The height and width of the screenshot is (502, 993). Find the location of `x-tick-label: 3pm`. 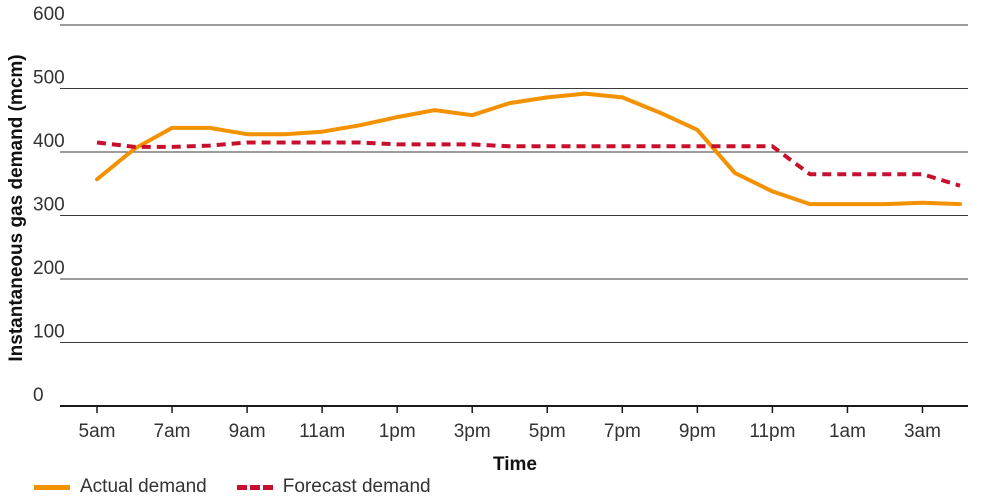

x-tick-label: 3pm is located at coordinates (472, 431).